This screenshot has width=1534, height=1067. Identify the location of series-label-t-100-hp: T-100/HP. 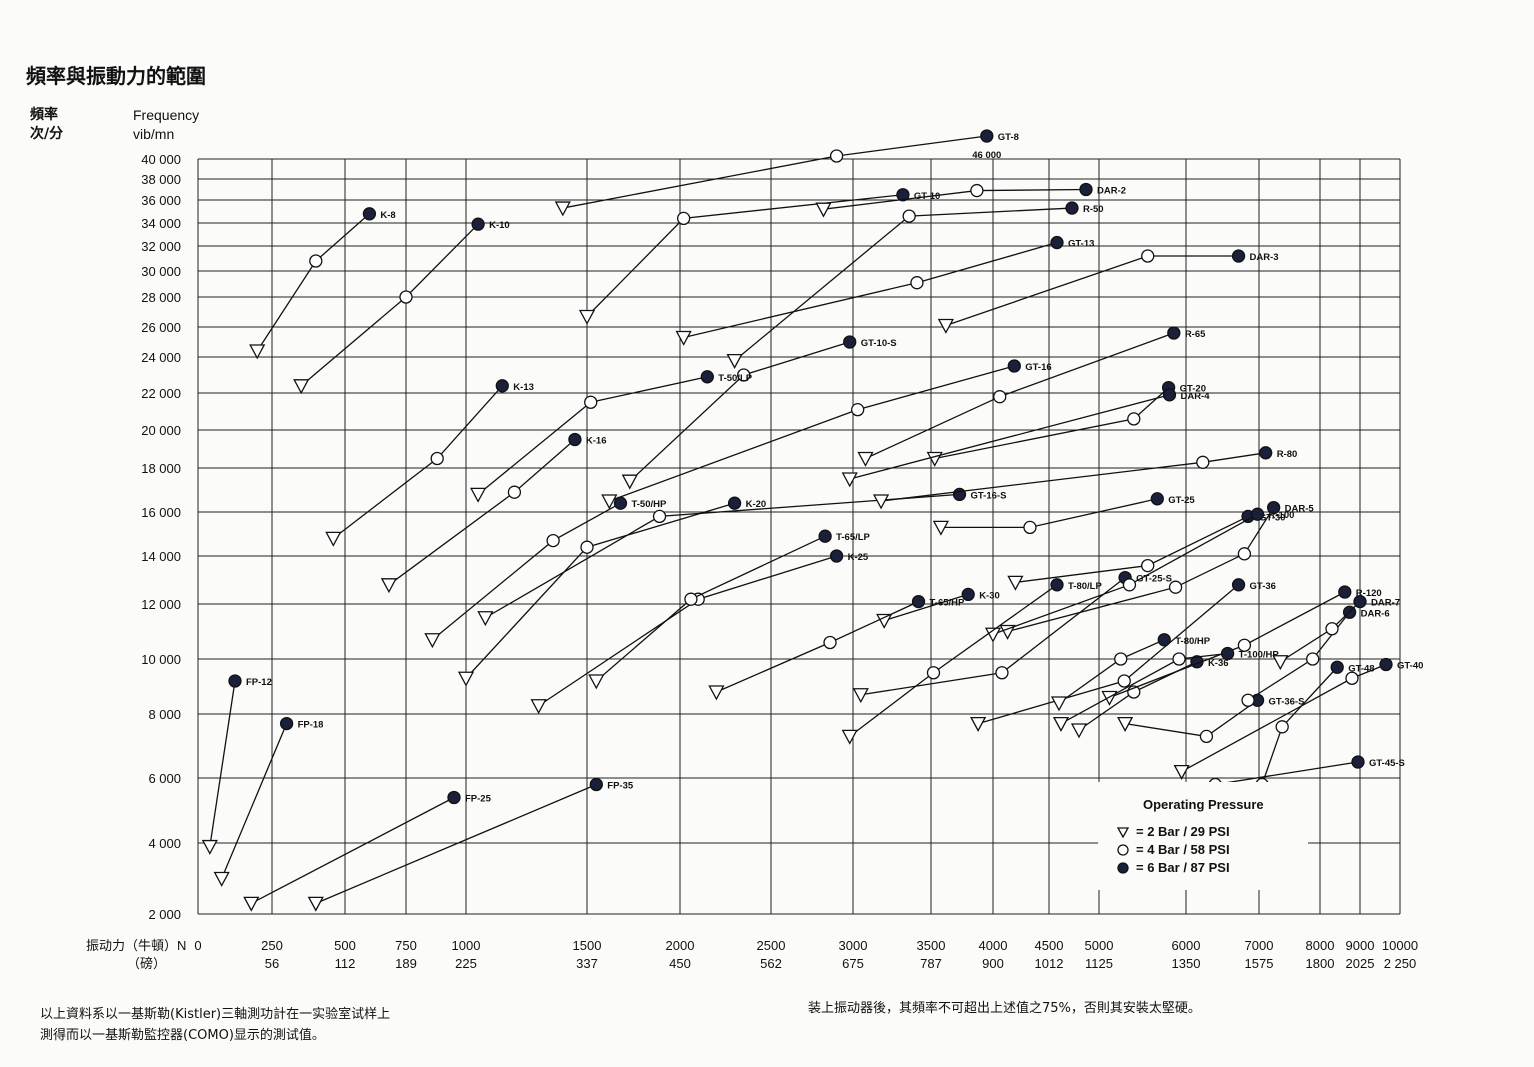
(1259, 655).